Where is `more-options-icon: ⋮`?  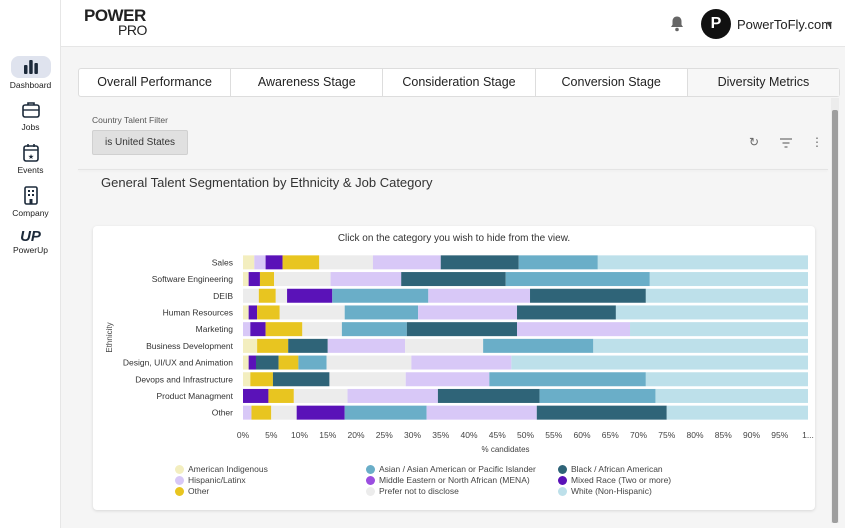
more-options-icon: ⋮ is located at coordinates (817, 142).